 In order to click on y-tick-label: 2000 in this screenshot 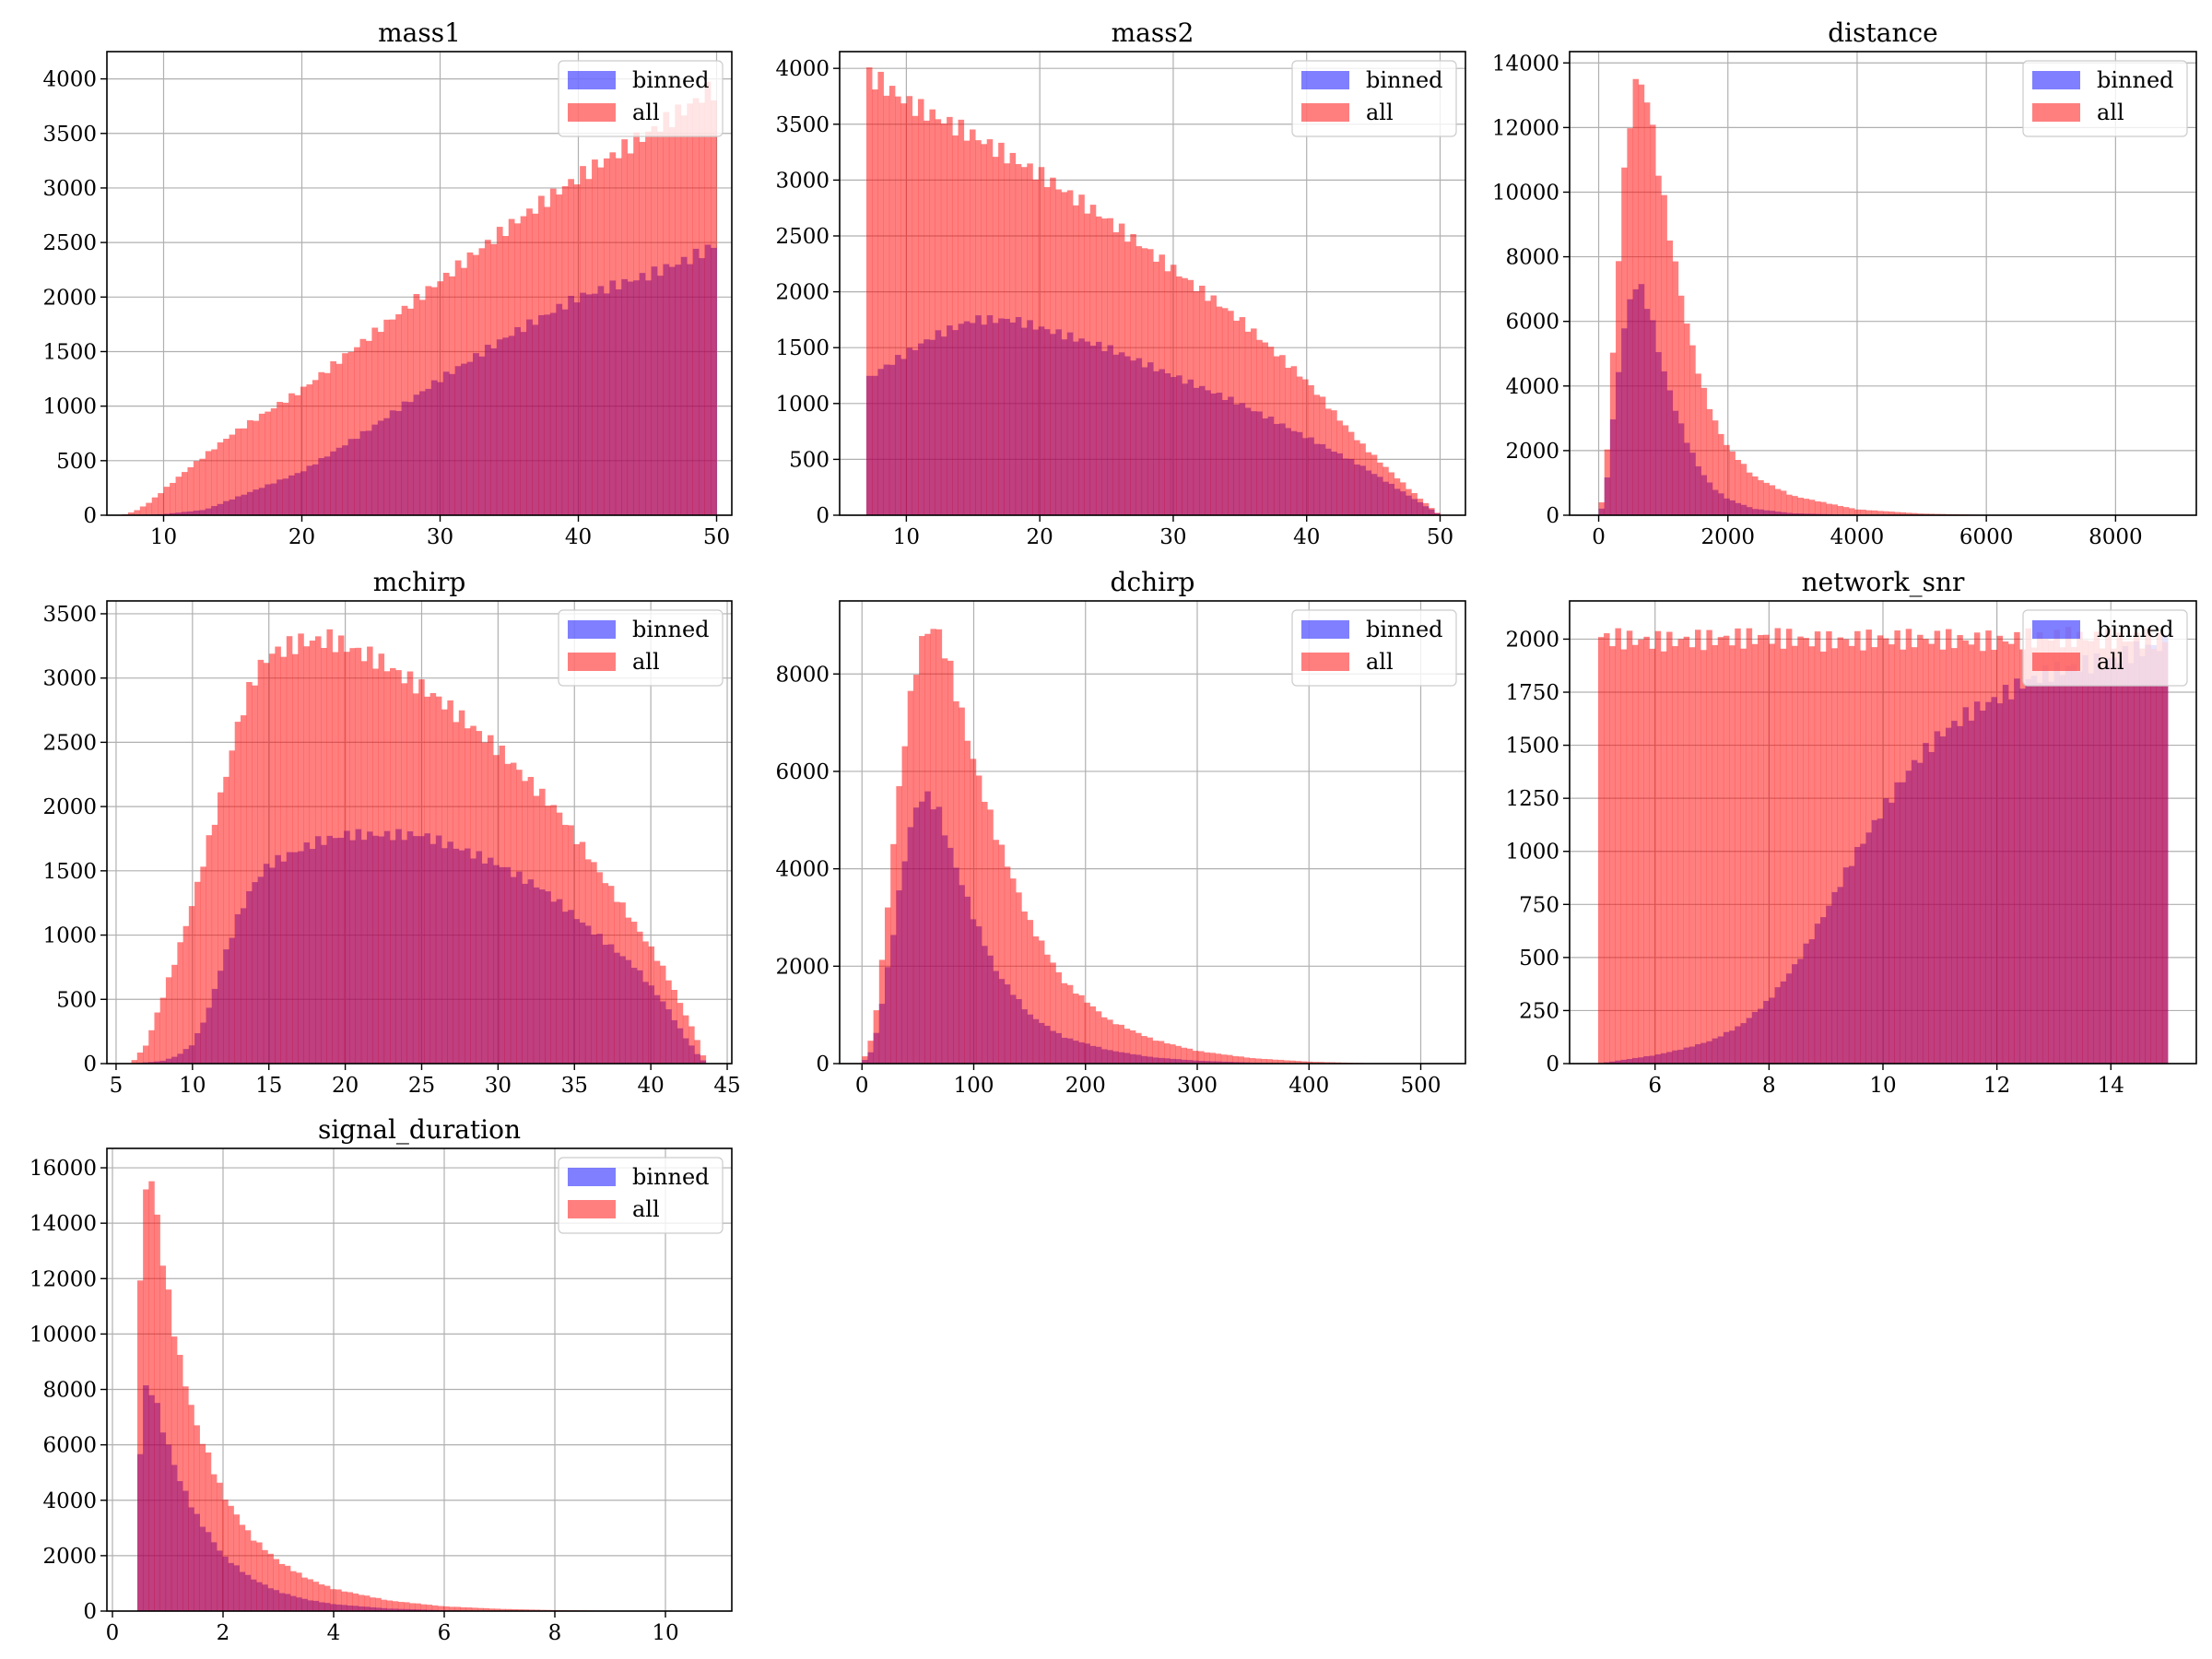, I will do `click(69, 298)`.